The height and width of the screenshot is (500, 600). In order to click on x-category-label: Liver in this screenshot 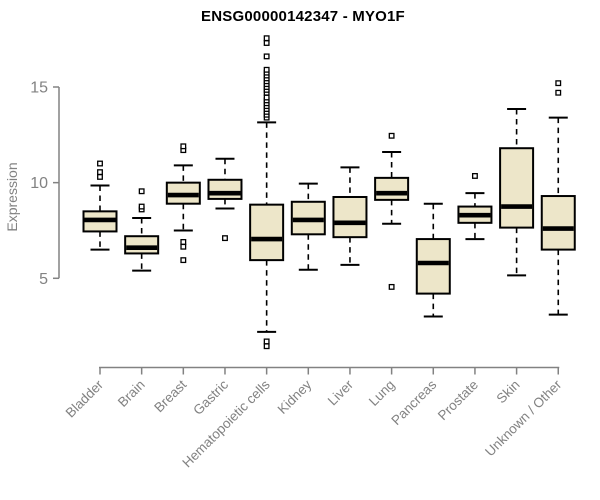, I will do `click(341, 393)`.